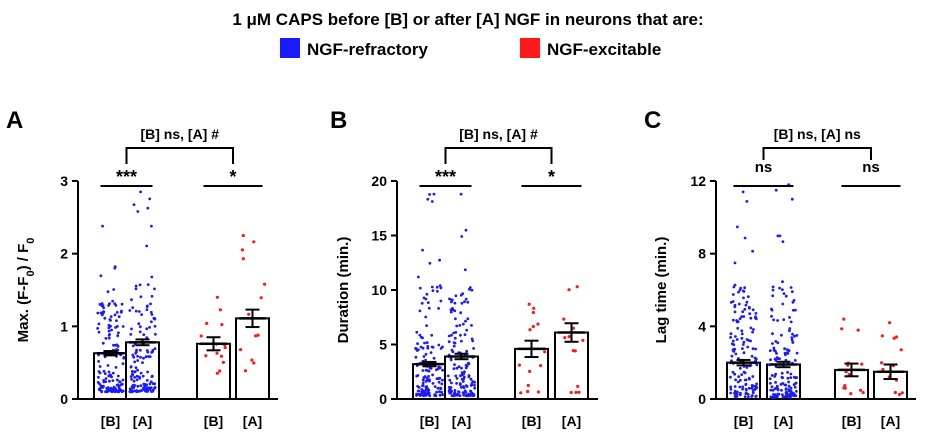 The height and width of the screenshot is (437, 936). I want to click on y-axis-label: Max. (F-F0) / F0, so click(26, 290).